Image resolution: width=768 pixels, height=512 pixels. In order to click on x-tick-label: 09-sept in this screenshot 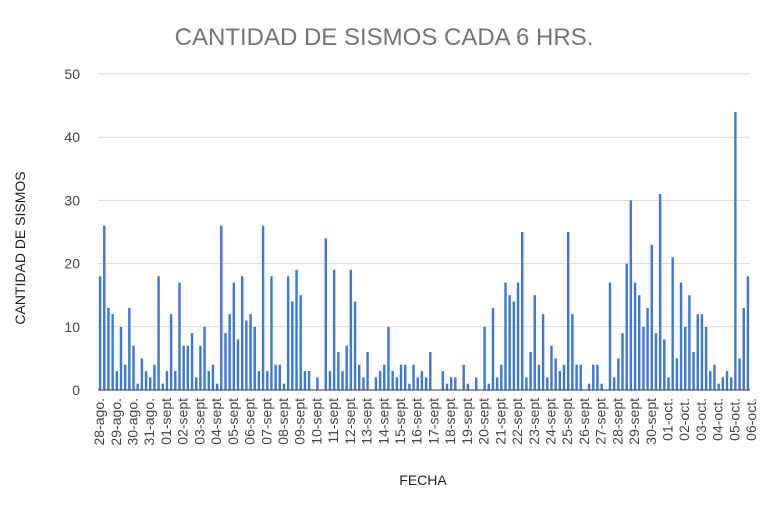, I will do `click(300, 421)`.